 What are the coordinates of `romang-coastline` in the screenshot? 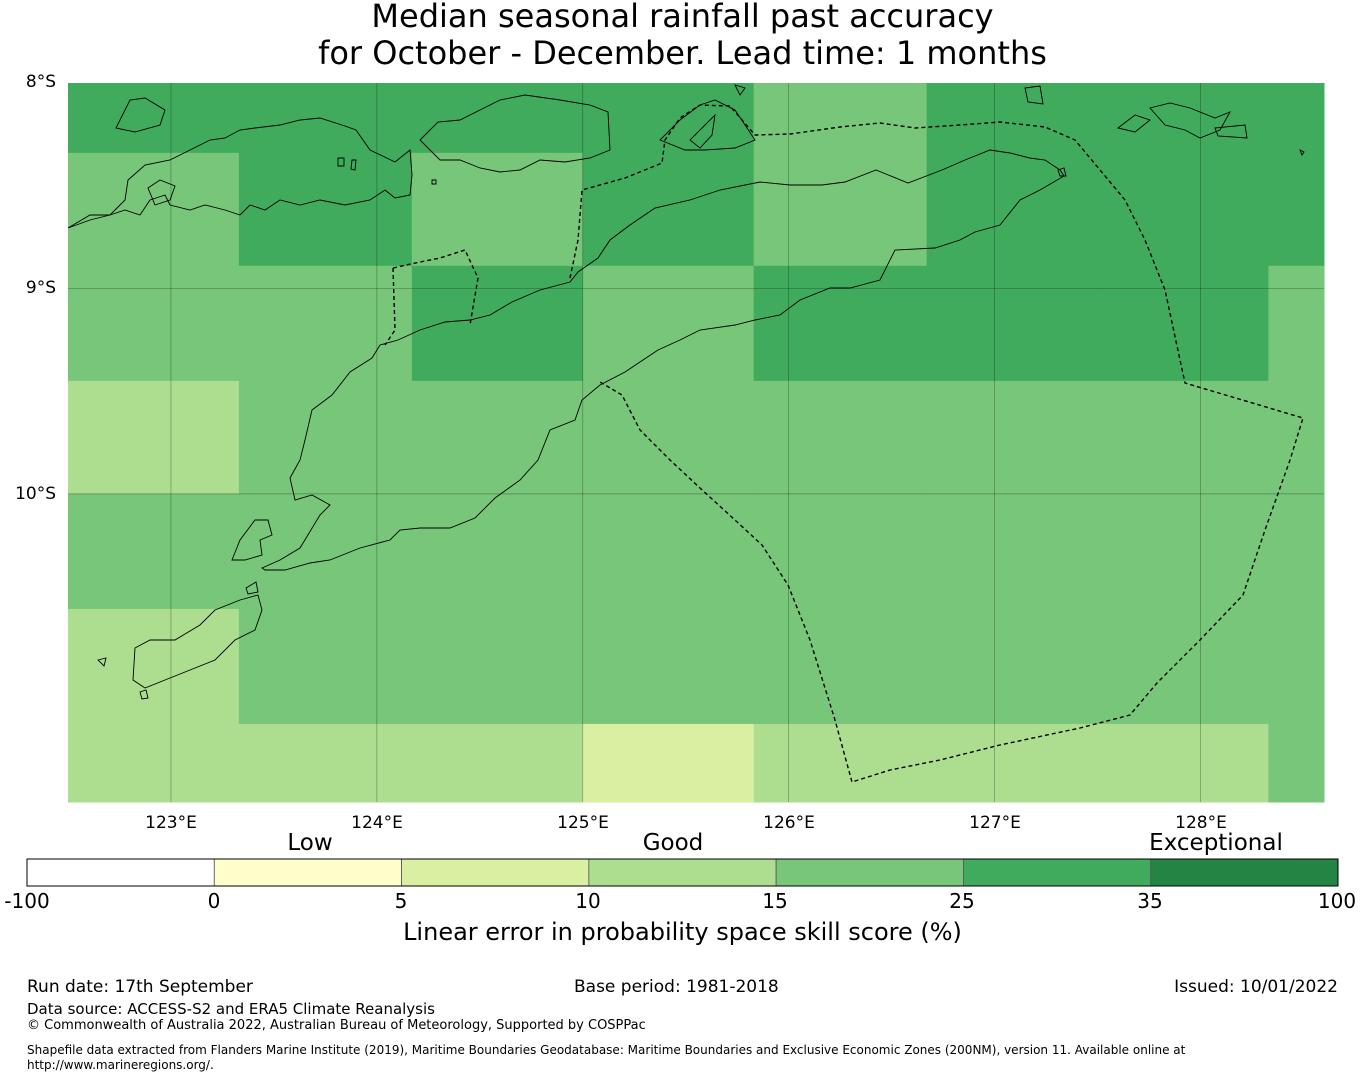 It's located at (1133, 123).